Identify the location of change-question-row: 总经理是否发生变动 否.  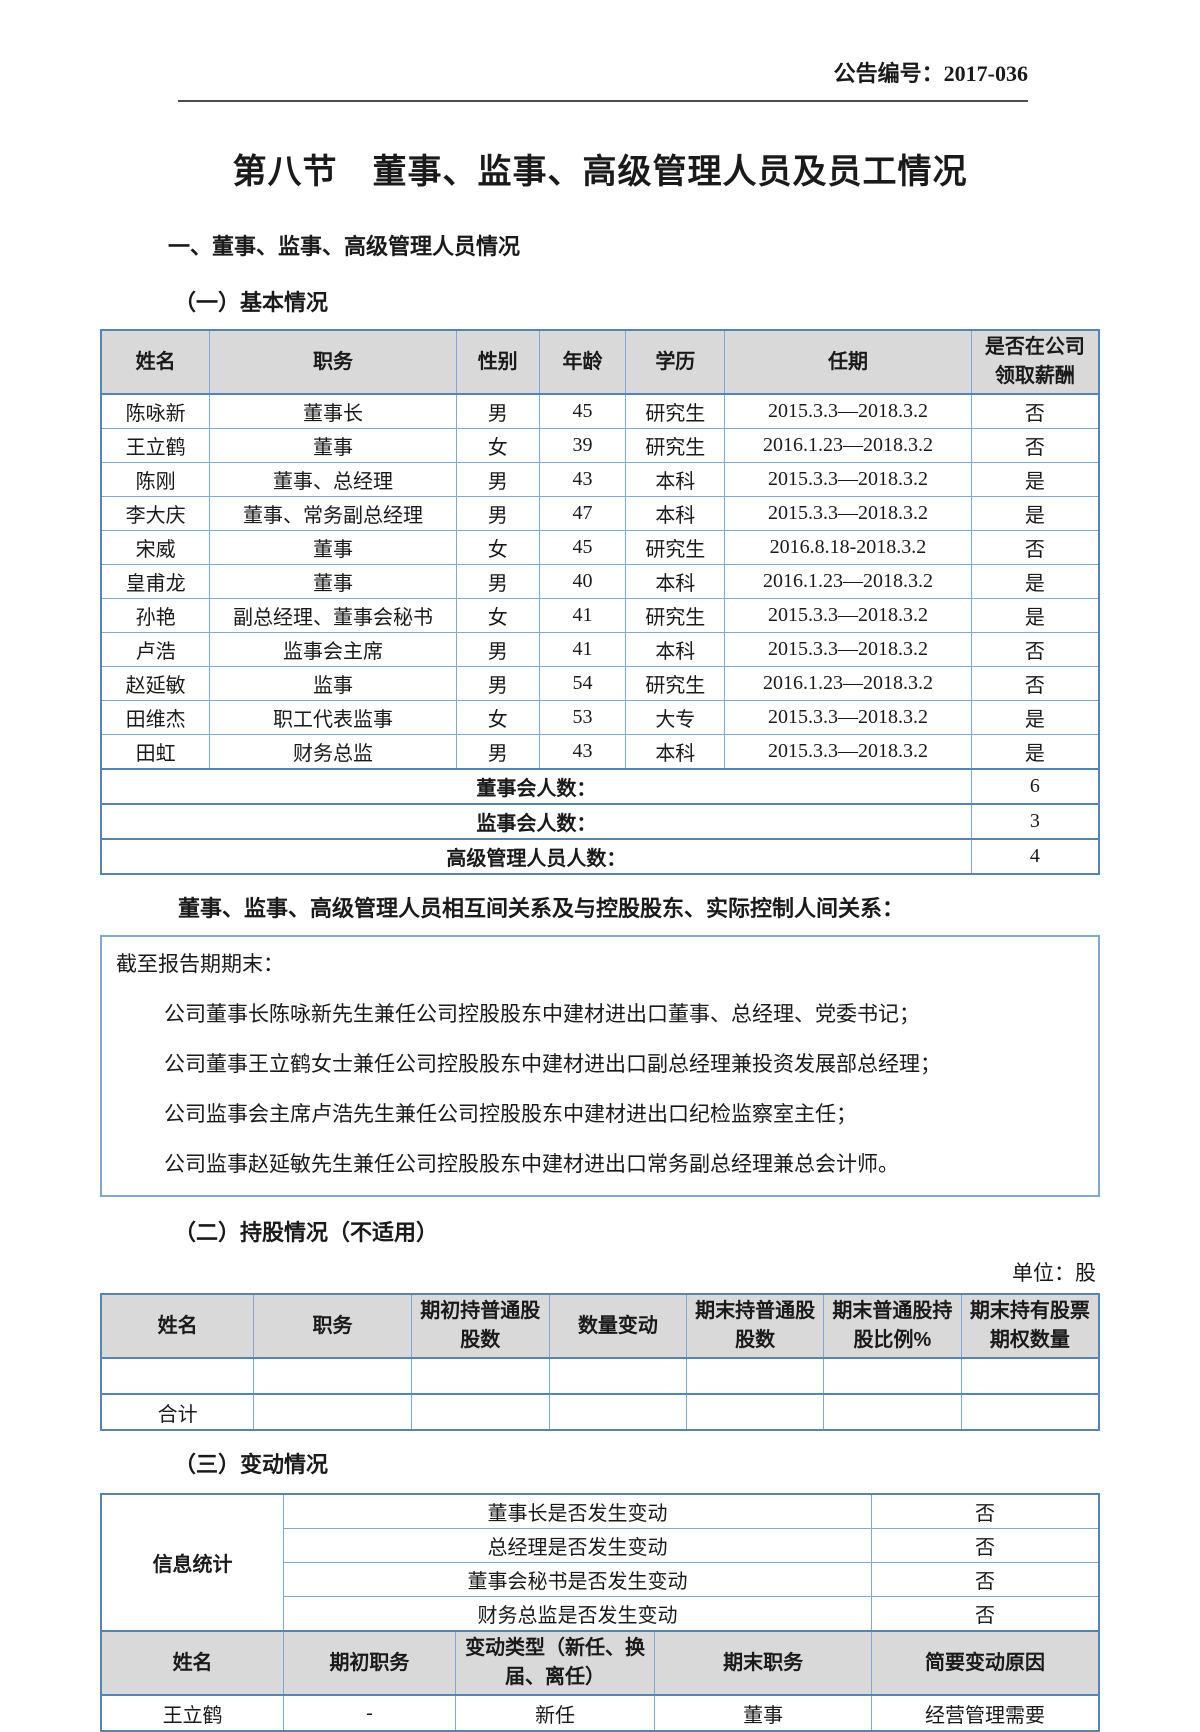
(600, 1545).